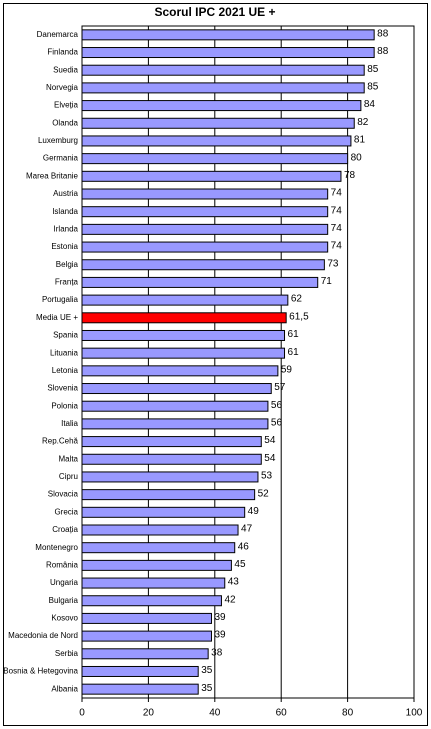 This screenshot has height=729, width=431. What do you see at coordinates (244, 546) in the screenshot?
I see `value-label: 46` at bounding box center [244, 546].